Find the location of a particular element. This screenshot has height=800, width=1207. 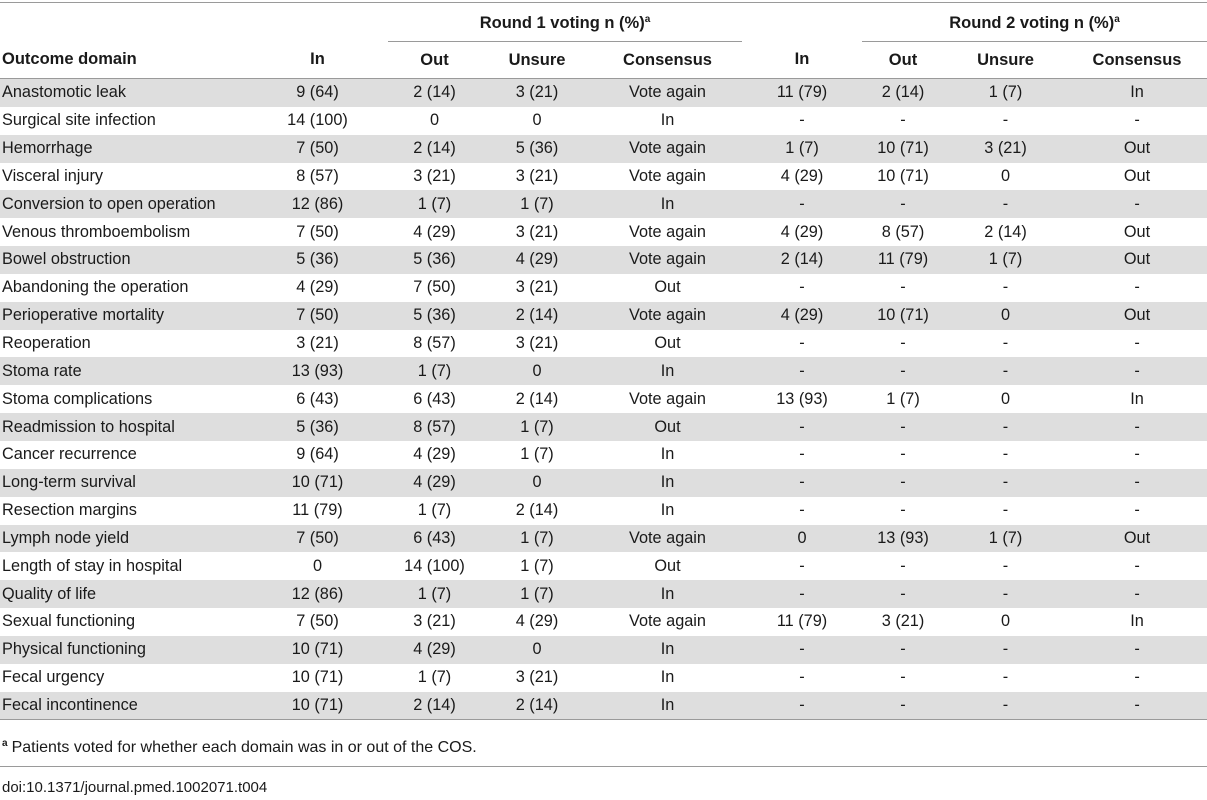

r1-out-cell: 2 (14) is located at coordinates (434, 706).